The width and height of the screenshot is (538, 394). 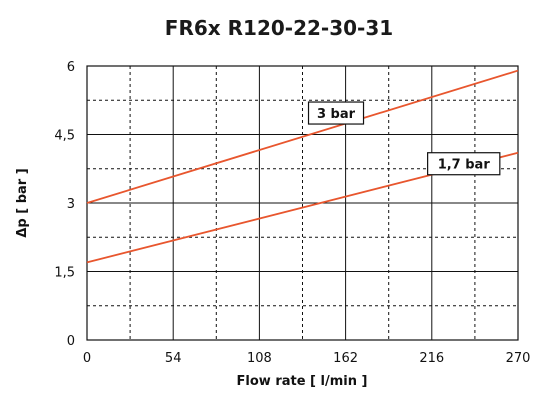 What do you see at coordinates (22, 202) in the screenshot?
I see `y-axis-label: Δp [ bar ]` at bounding box center [22, 202].